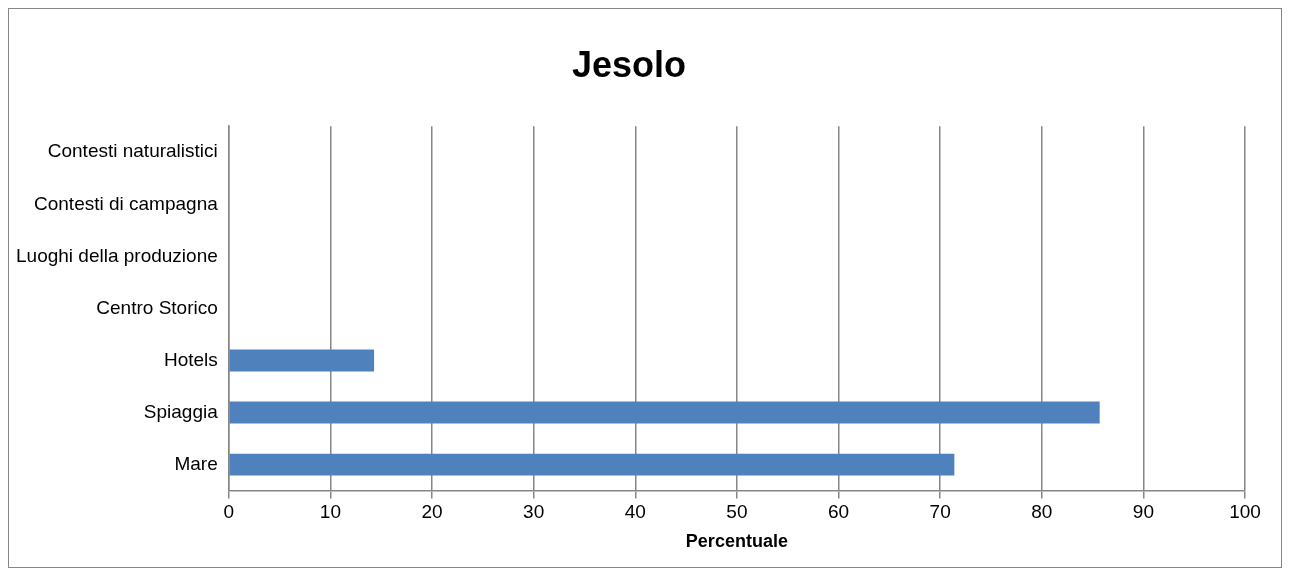 The width and height of the screenshot is (1292, 578). I want to click on x-axis-title: Percentuale, so click(736, 541).